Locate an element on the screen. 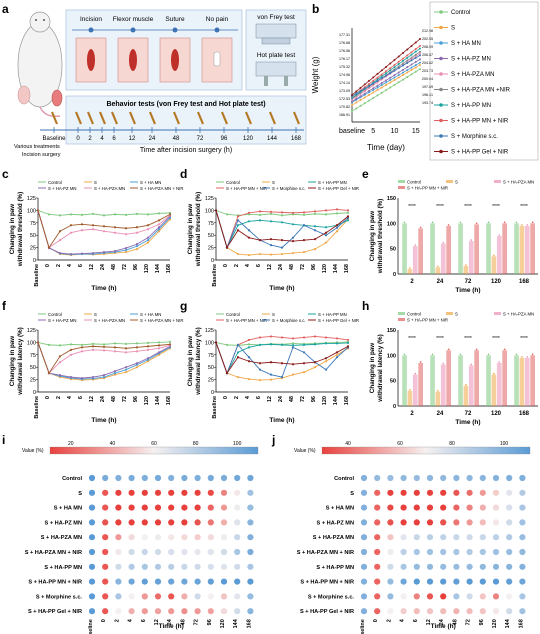 The image size is (540, 634). start-value-label: 173.09 is located at coordinates (344, 91).